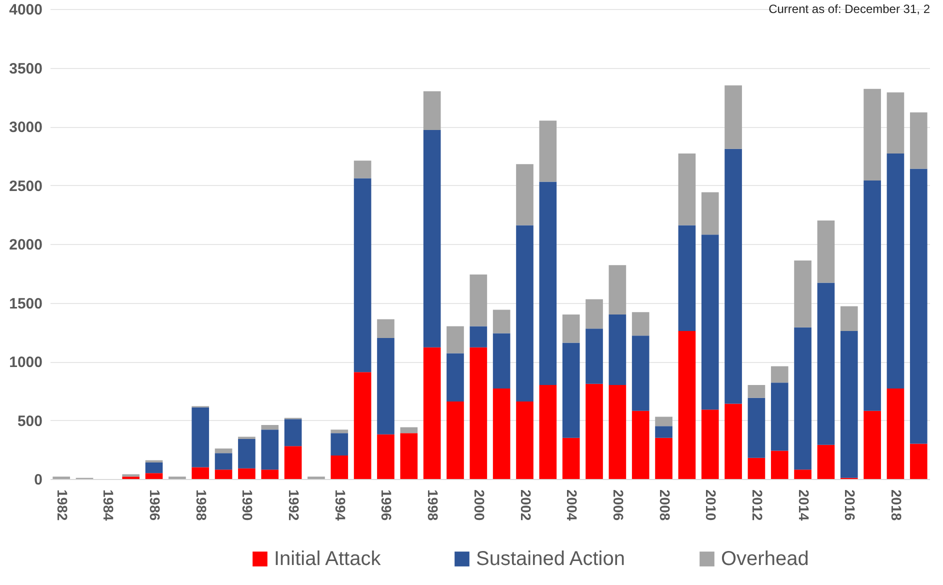  Describe the element at coordinates (25, 69) in the screenshot. I see `y-tick-label: 3500` at that location.